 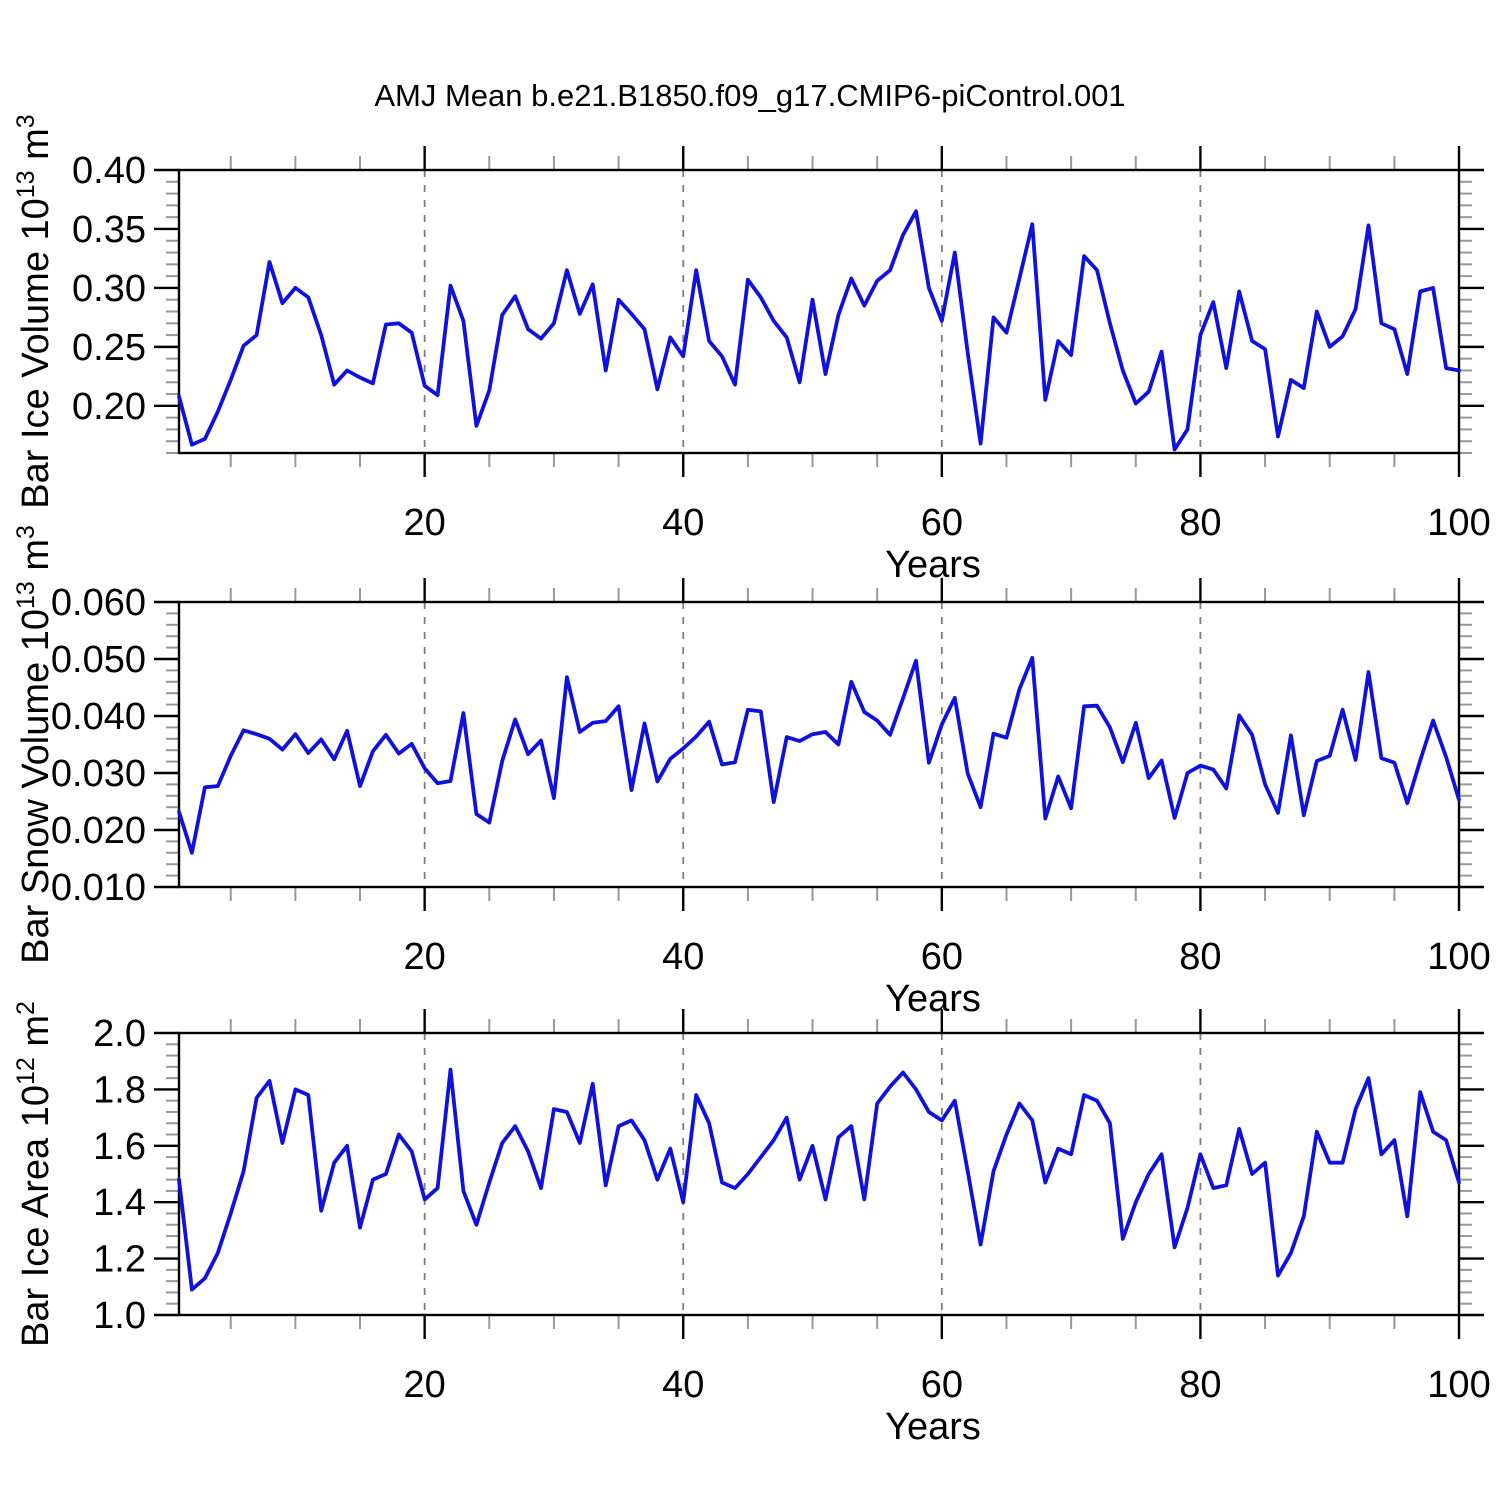 What do you see at coordinates (119, 1316) in the screenshot?
I see `svg-text: 1.0` at bounding box center [119, 1316].